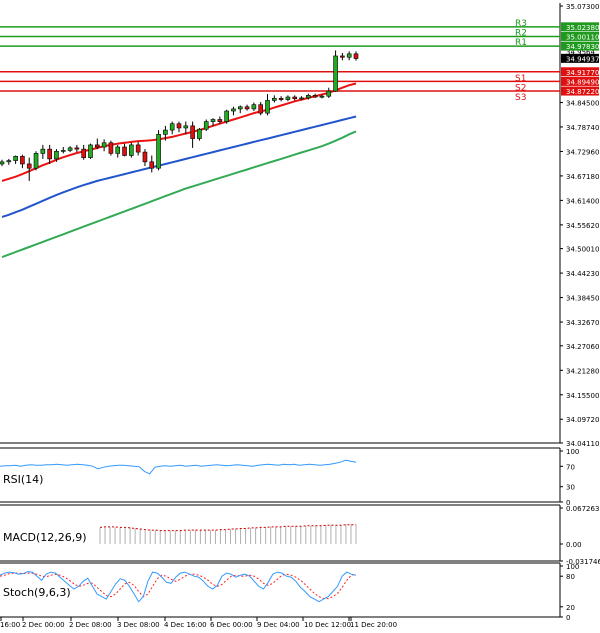 This screenshot has height=633, width=600. I want to click on level-price-label: 34.91770, so click(582, 73).